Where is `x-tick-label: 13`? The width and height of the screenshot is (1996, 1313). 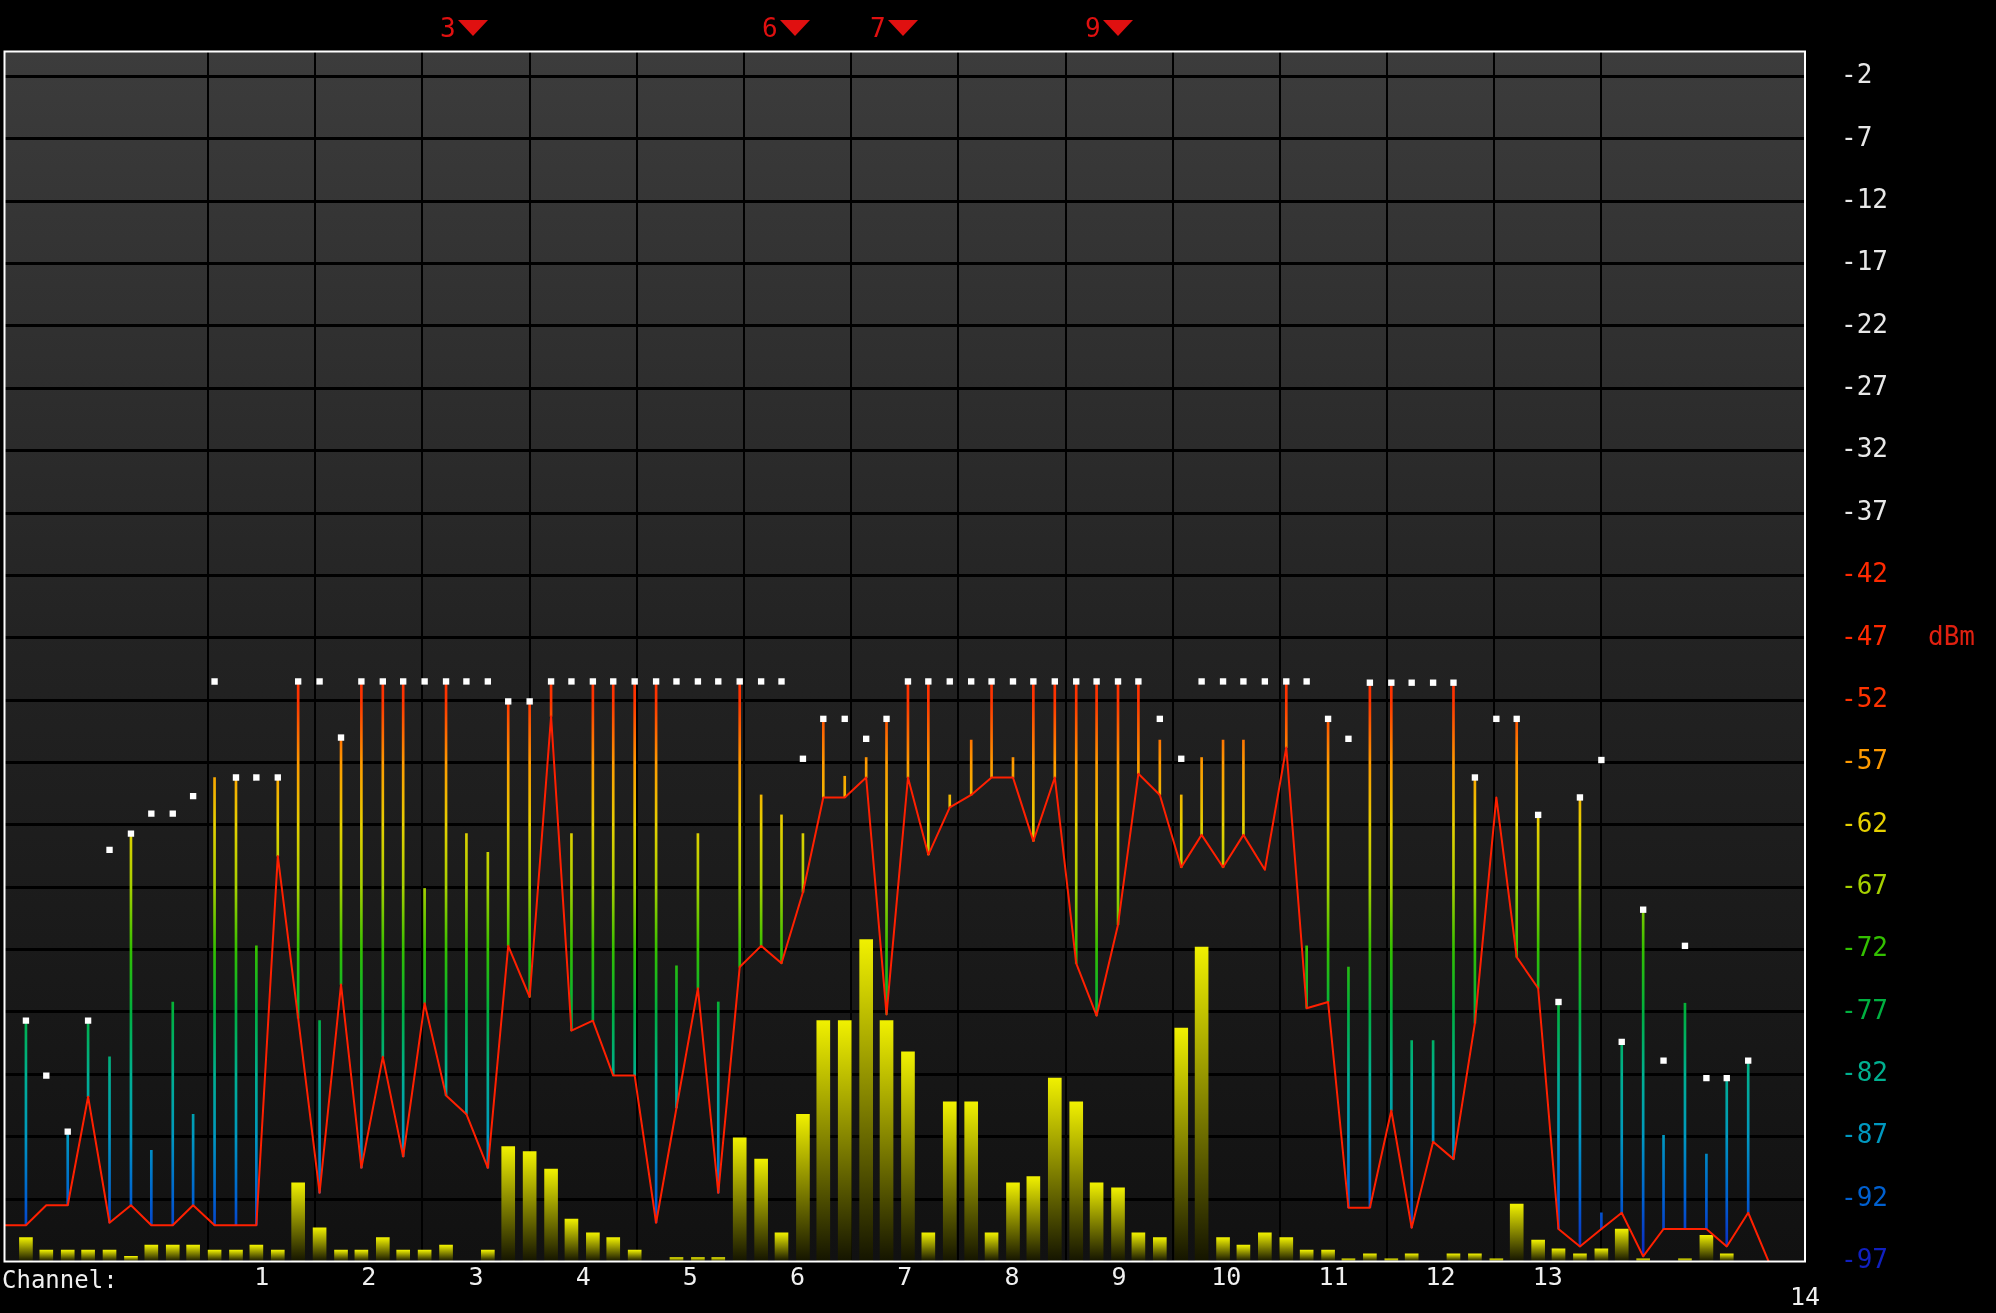
x-tick-label: 13 is located at coordinates (1547, 1276).